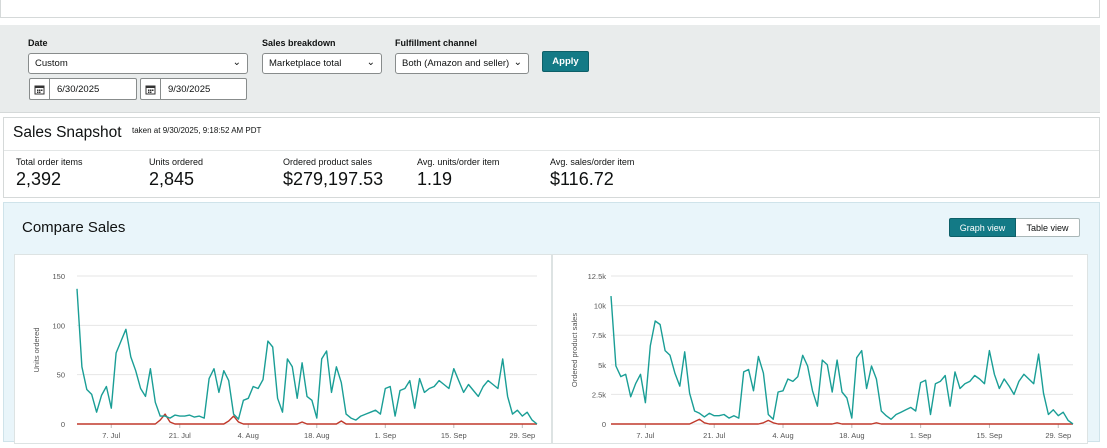 This screenshot has width=1107, height=448. What do you see at coordinates (67, 132) in the screenshot?
I see `snapshot-title: Sales Snapshot` at bounding box center [67, 132].